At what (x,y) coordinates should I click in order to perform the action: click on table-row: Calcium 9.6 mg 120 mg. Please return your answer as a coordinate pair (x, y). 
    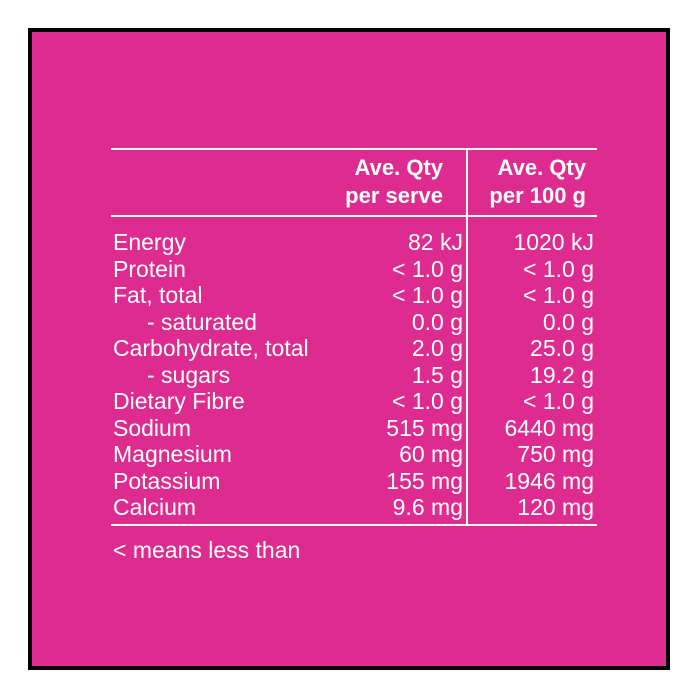
    Looking at the image, I should click on (354, 507).